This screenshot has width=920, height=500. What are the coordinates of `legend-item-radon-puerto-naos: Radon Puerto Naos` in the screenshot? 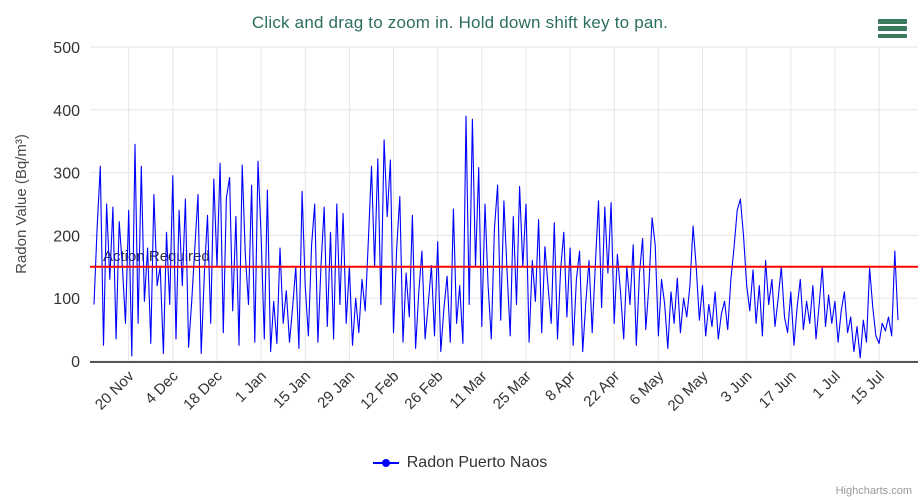 It's located at (460, 463).